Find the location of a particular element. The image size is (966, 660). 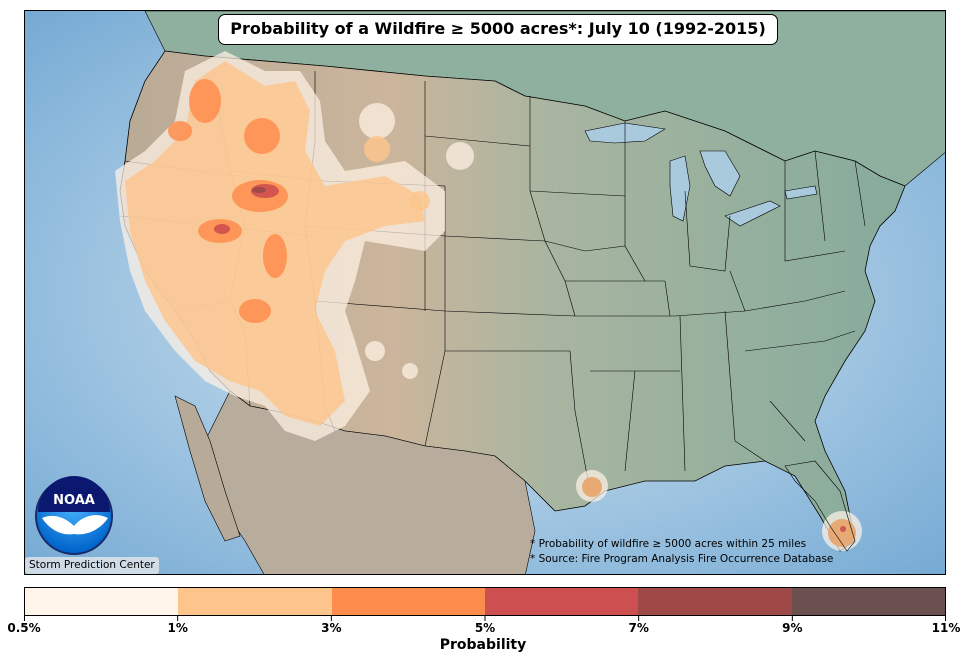

credit-label: Storm Prediction Center is located at coordinates (92, 565).